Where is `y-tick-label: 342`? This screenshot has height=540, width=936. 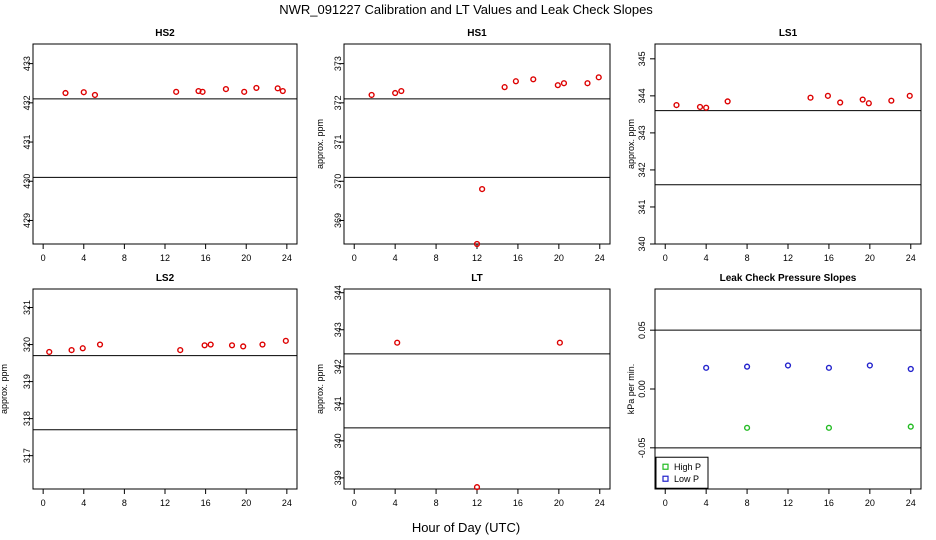
y-tick-label: 342 is located at coordinates (642, 169).